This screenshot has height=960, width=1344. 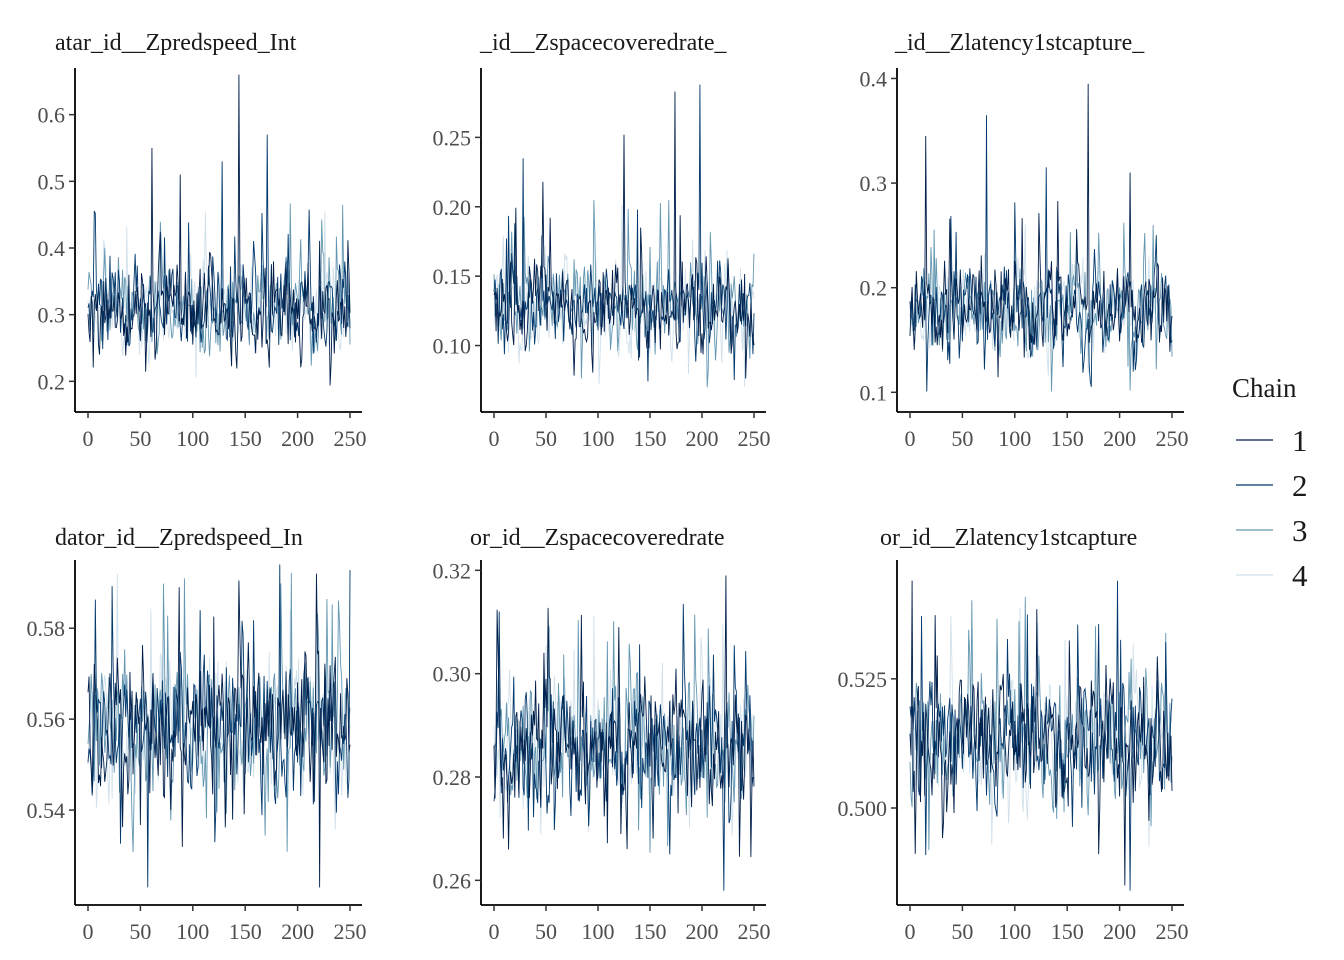 What do you see at coordinates (46, 810) in the screenshot?
I see `y-tick-label: 0.54` at bounding box center [46, 810].